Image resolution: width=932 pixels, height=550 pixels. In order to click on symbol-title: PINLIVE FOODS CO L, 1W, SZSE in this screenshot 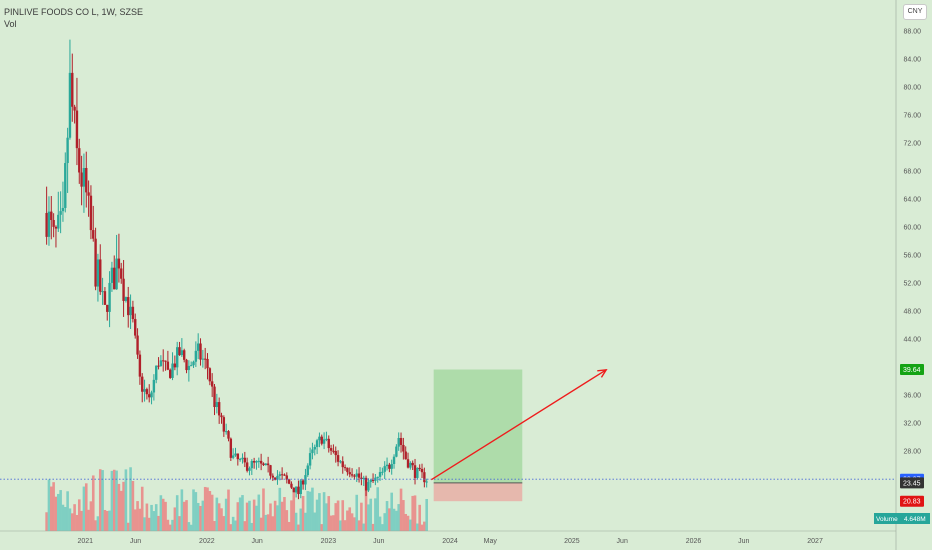, I will do `click(74, 12)`.